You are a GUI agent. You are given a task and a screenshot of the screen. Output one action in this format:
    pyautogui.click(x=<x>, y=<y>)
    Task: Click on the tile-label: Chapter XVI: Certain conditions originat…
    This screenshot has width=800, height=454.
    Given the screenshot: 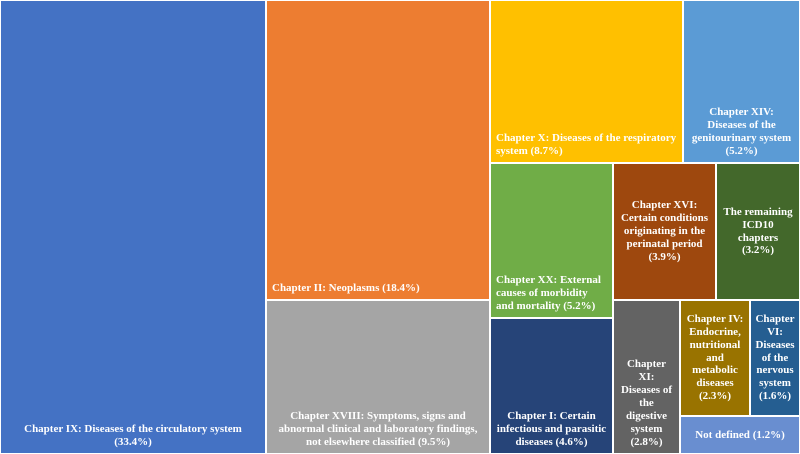 What is the action you would take?
    pyautogui.click(x=664, y=224)
    